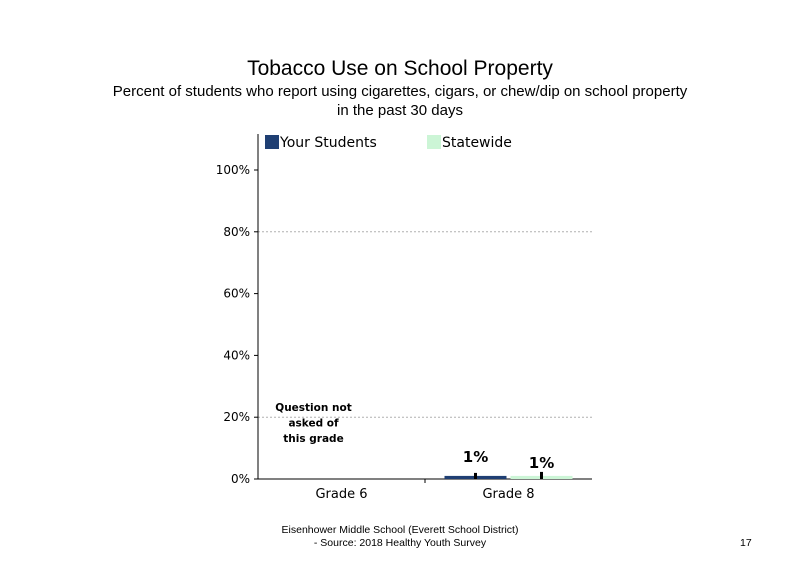 Image resolution: width=800 pixels, height=568 pixels. I want to click on y-tick-label: 20%, so click(236, 417).